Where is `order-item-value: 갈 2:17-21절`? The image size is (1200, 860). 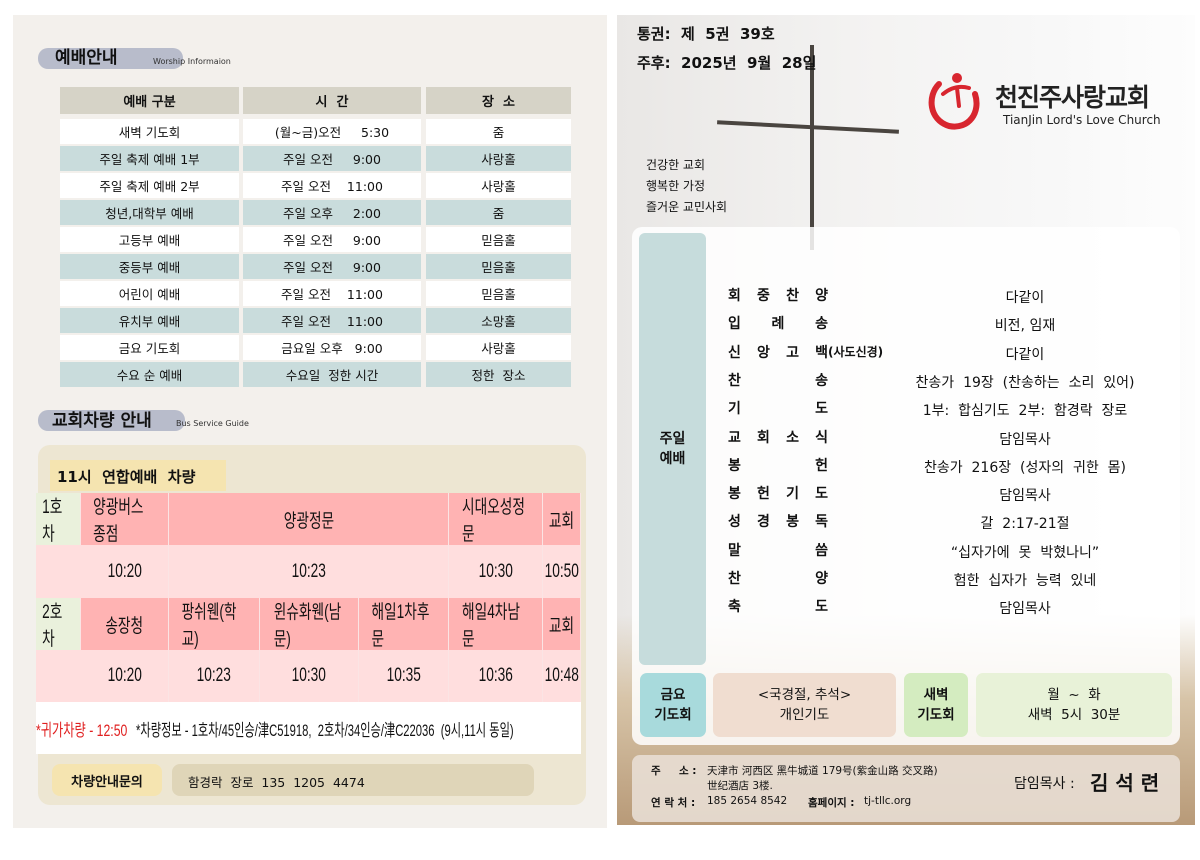
order-item-value: 갈 2:17-21절 is located at coordinates (1025, 524).